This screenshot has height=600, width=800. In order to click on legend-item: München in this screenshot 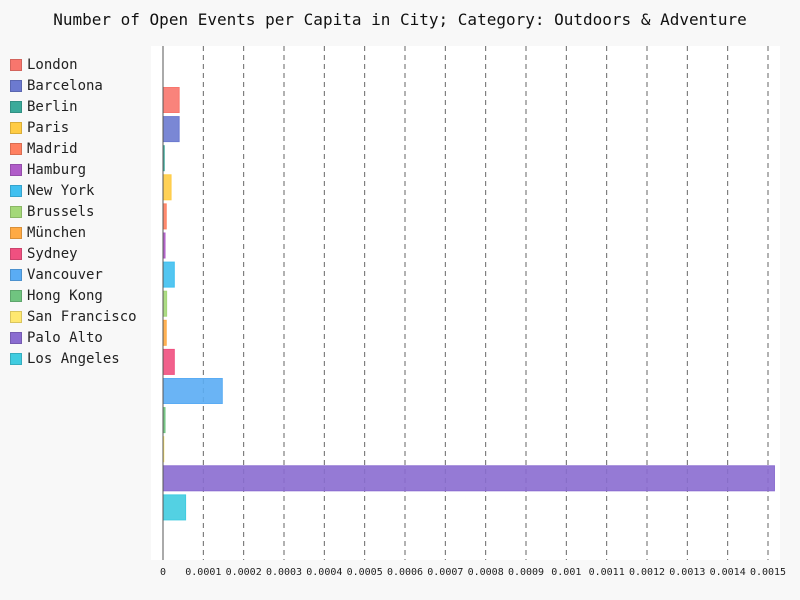, I will do `click(73, 232)`.